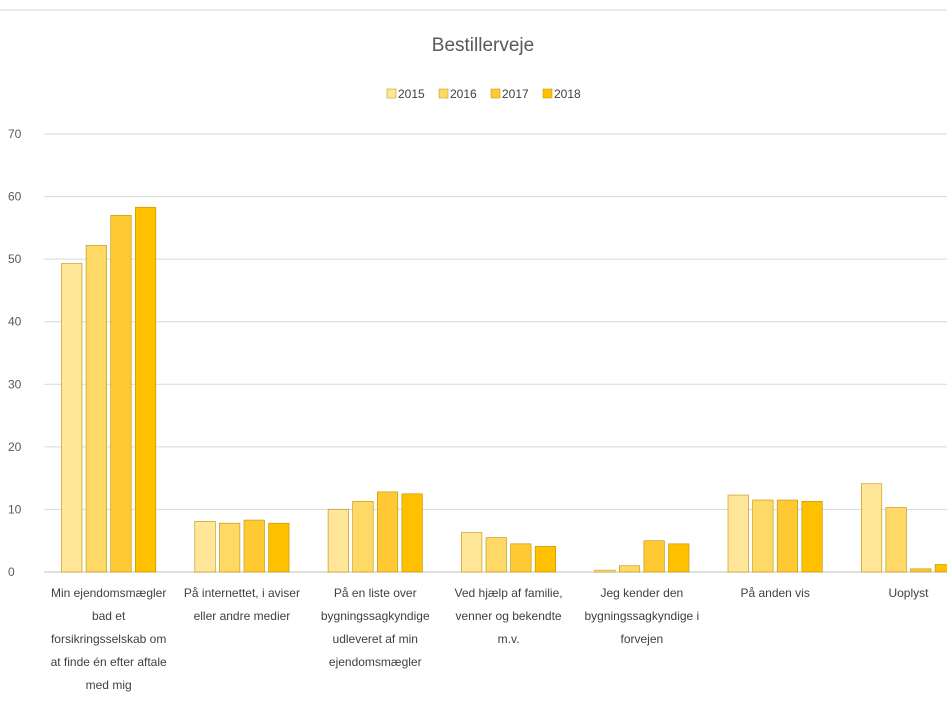 The image size is (947, 706). I want to click on legend-label: 2017, so click(515, 94).